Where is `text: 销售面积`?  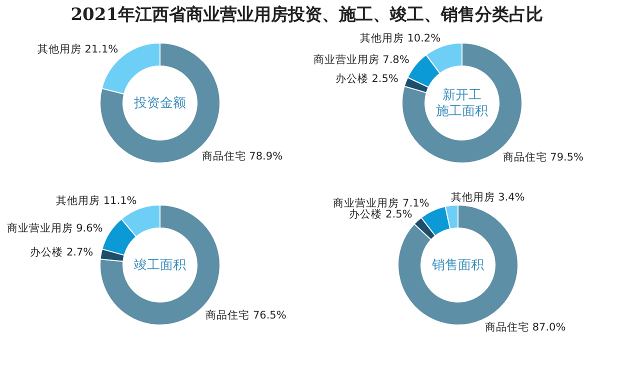 text: 销售面积 is located at coordinates (457, 265).